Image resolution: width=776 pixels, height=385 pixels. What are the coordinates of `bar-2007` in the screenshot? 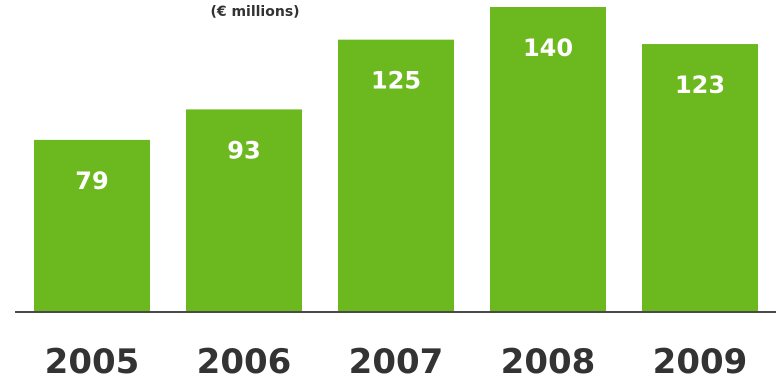 It's located at (396, 176).